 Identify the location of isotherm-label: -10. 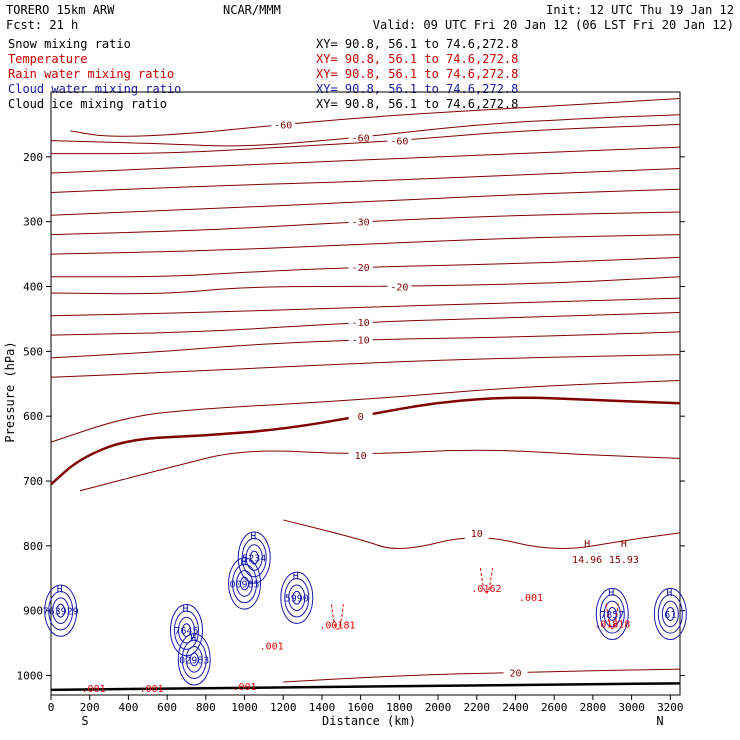
(361, 341).